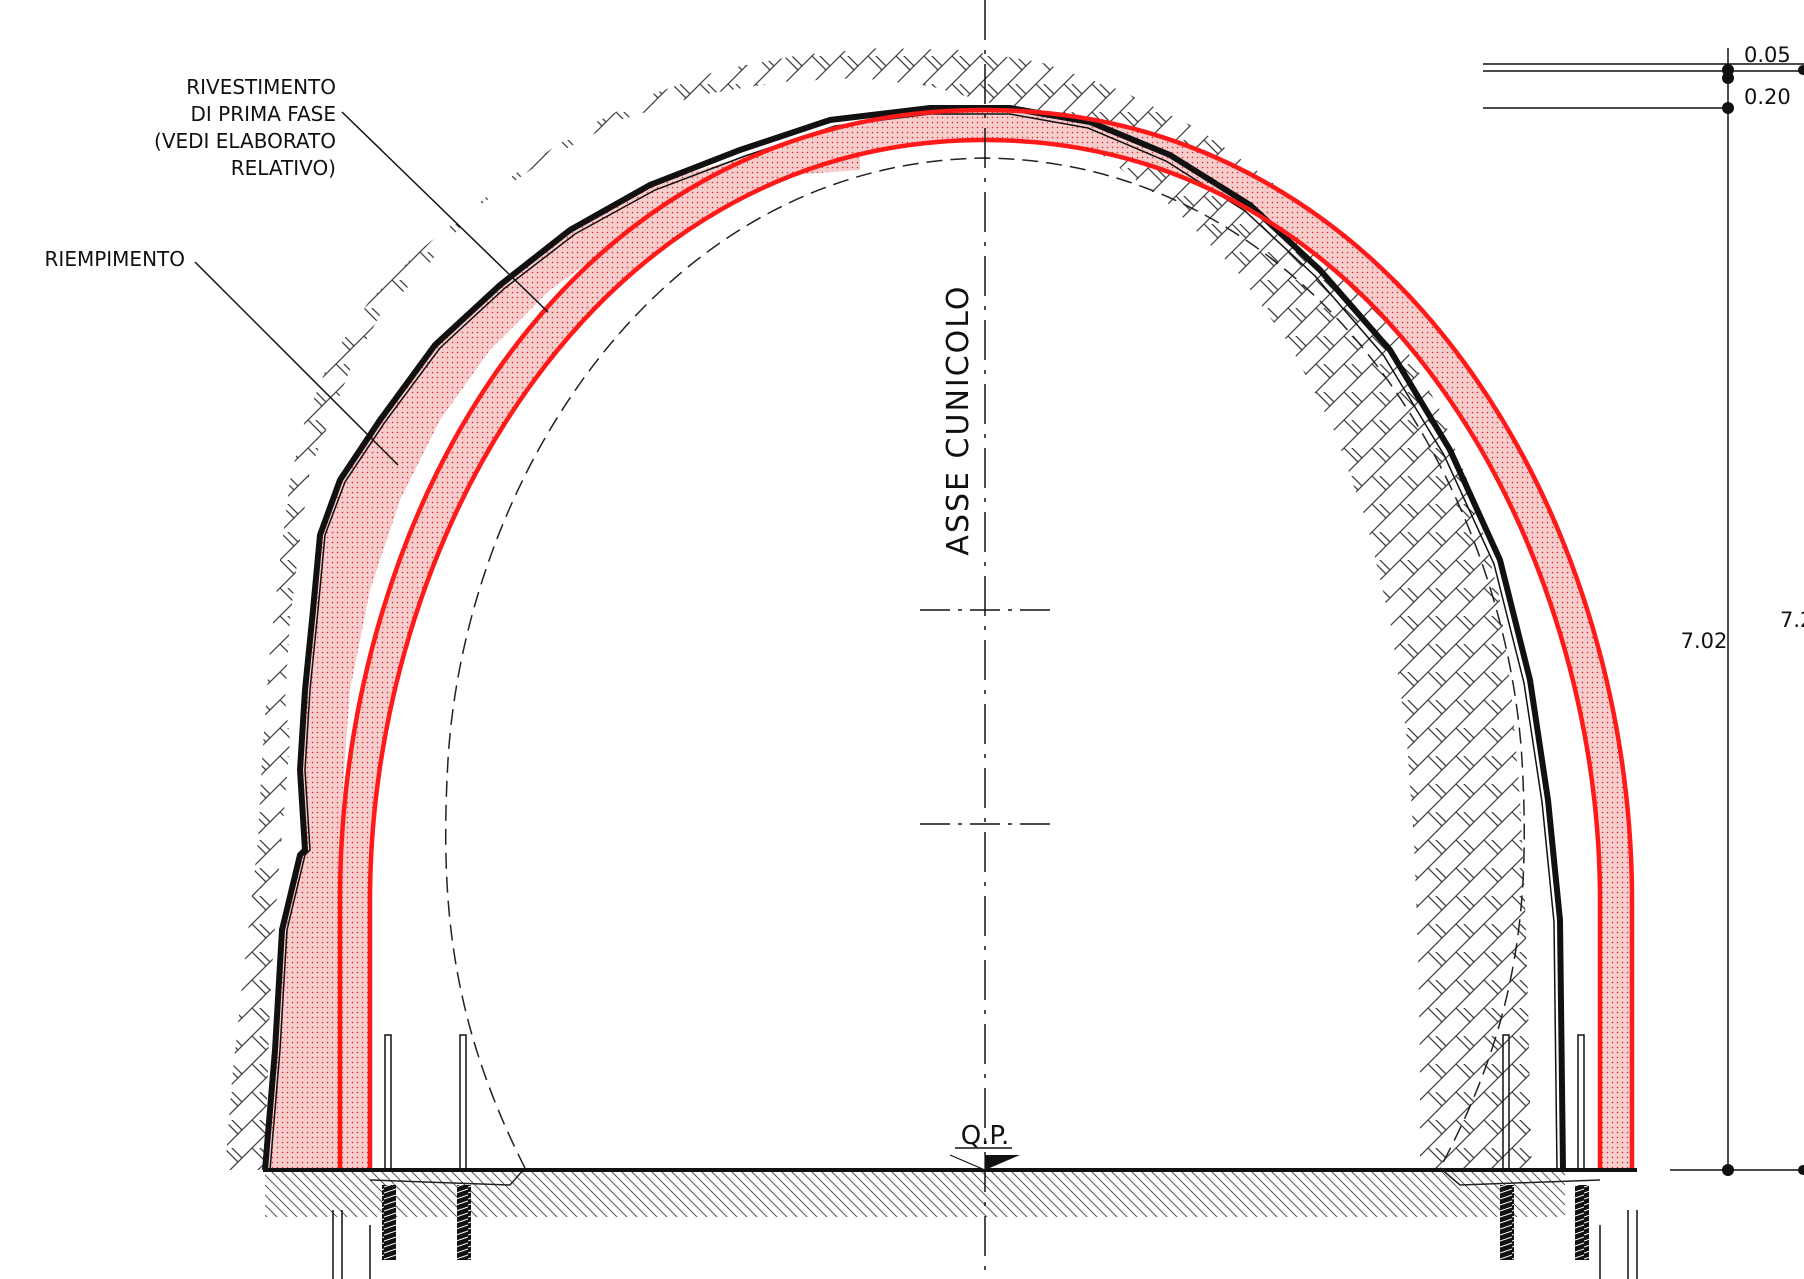 This screenshot has width=1804, height=1279. I want to click on anchor-roots, so click(985, 1222).